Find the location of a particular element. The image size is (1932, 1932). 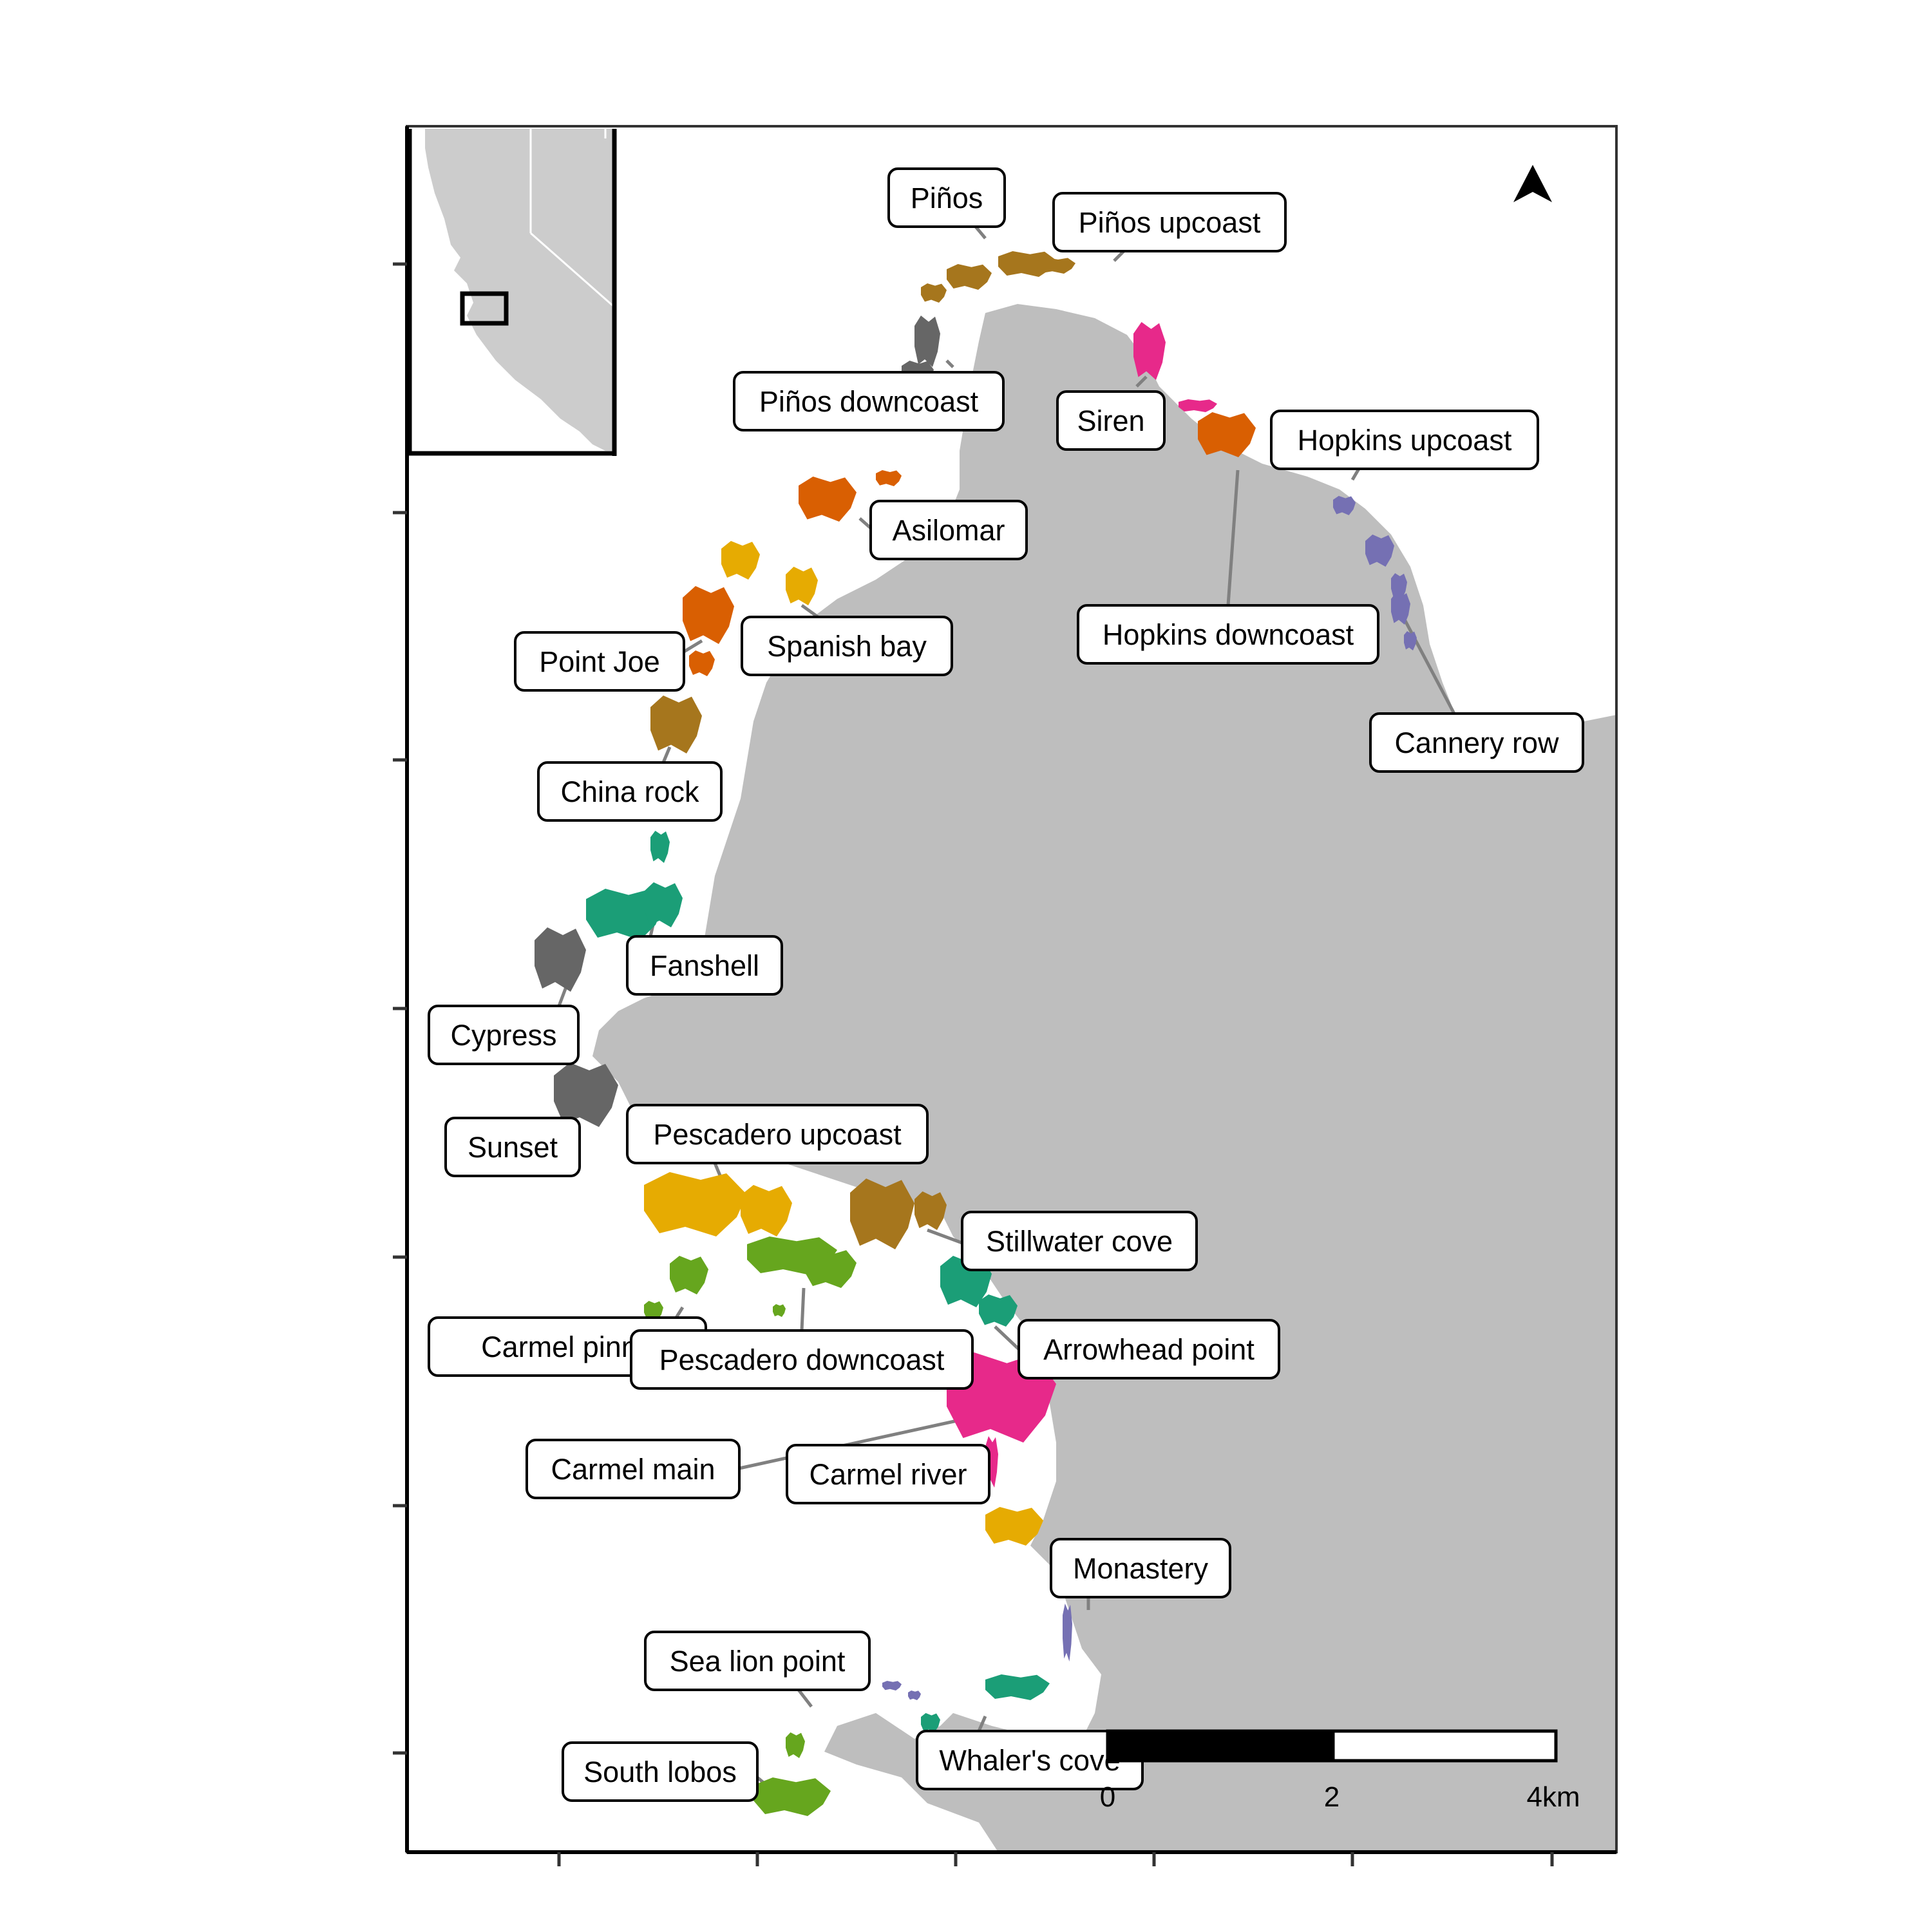

leader-line-pi-os-downcoast is located at coordinates (949, 364).